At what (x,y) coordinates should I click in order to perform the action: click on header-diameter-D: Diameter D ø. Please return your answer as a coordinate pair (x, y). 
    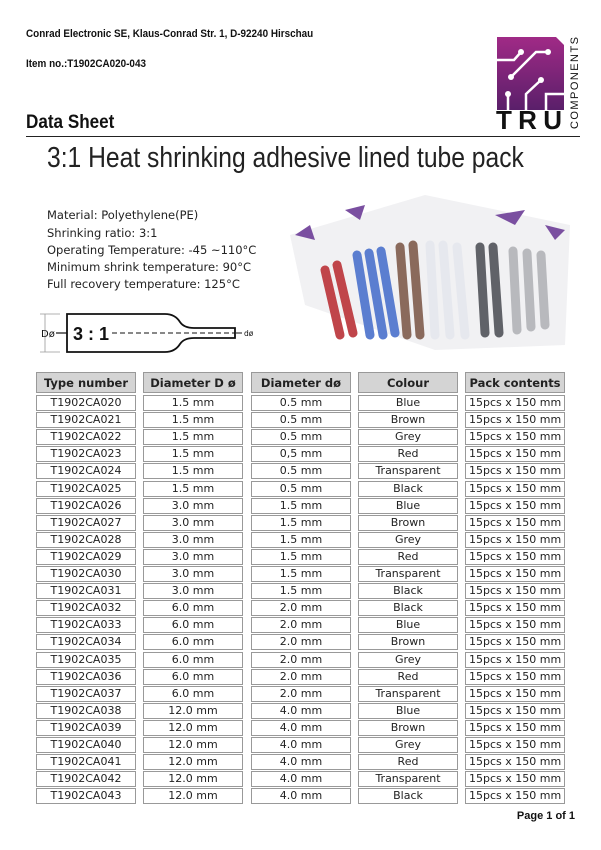
    Looking at the image, I should click on (193, 382).